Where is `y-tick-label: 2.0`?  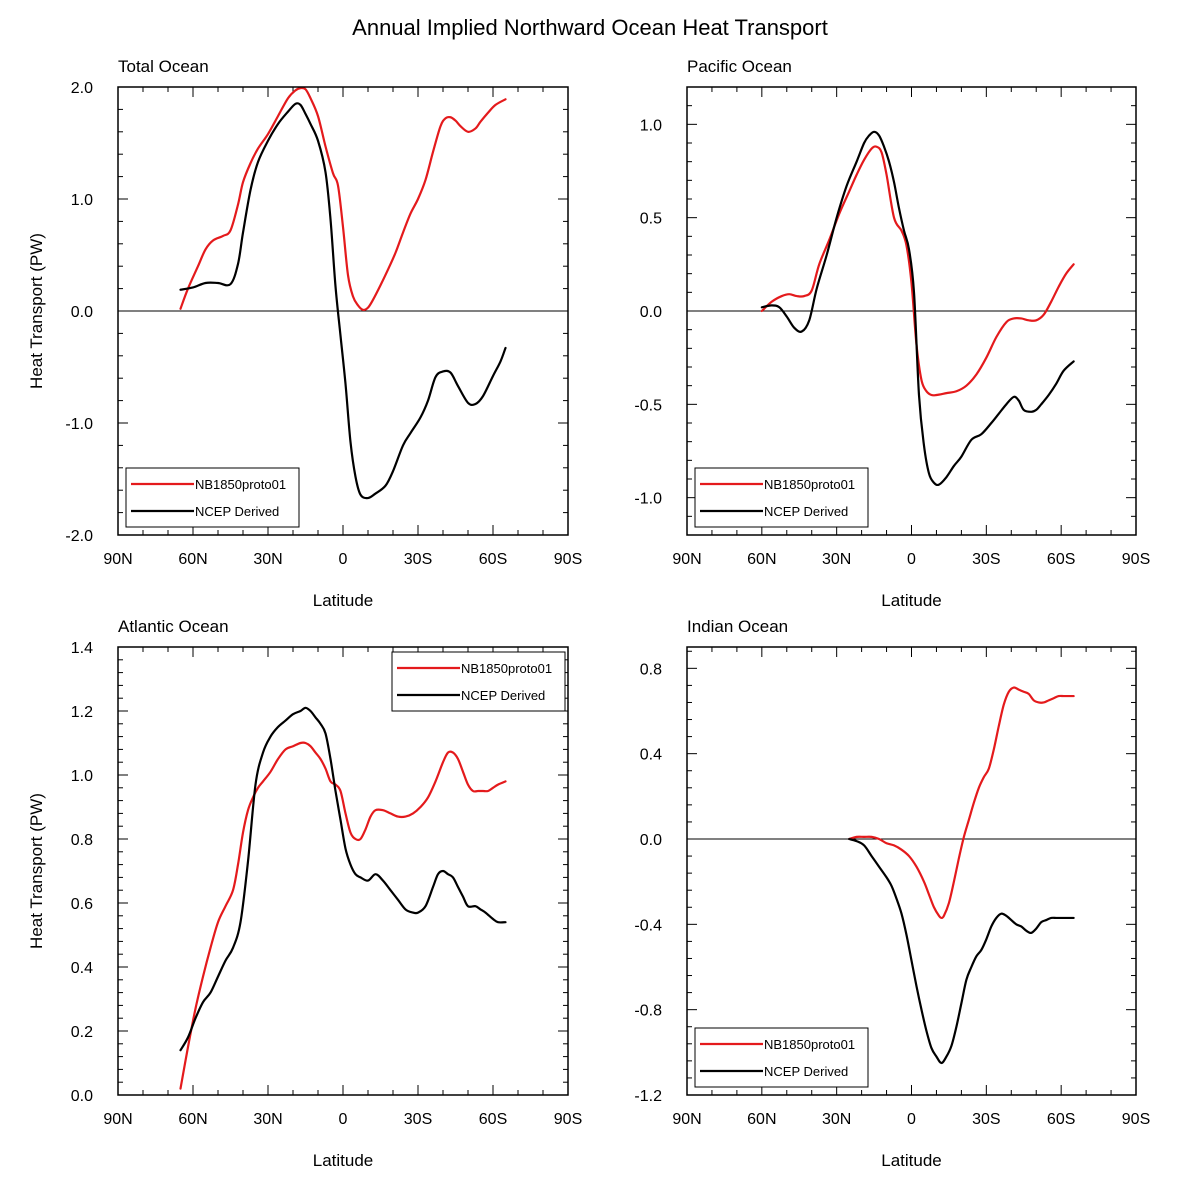
y-tick-label: 2.0 is located at coordinates (82, 88).